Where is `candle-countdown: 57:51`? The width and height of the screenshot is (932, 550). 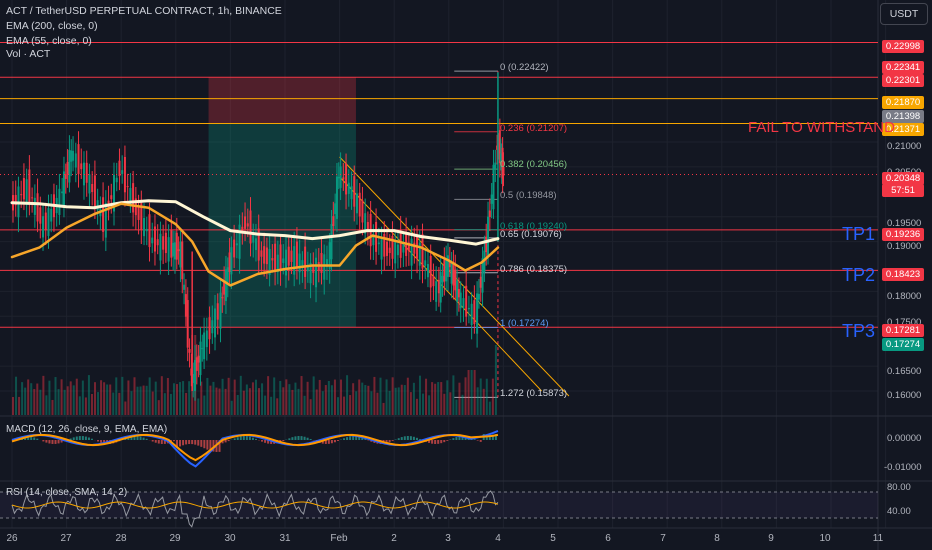
candle-countdown: 57:51 is located at coordinates (903, 190).